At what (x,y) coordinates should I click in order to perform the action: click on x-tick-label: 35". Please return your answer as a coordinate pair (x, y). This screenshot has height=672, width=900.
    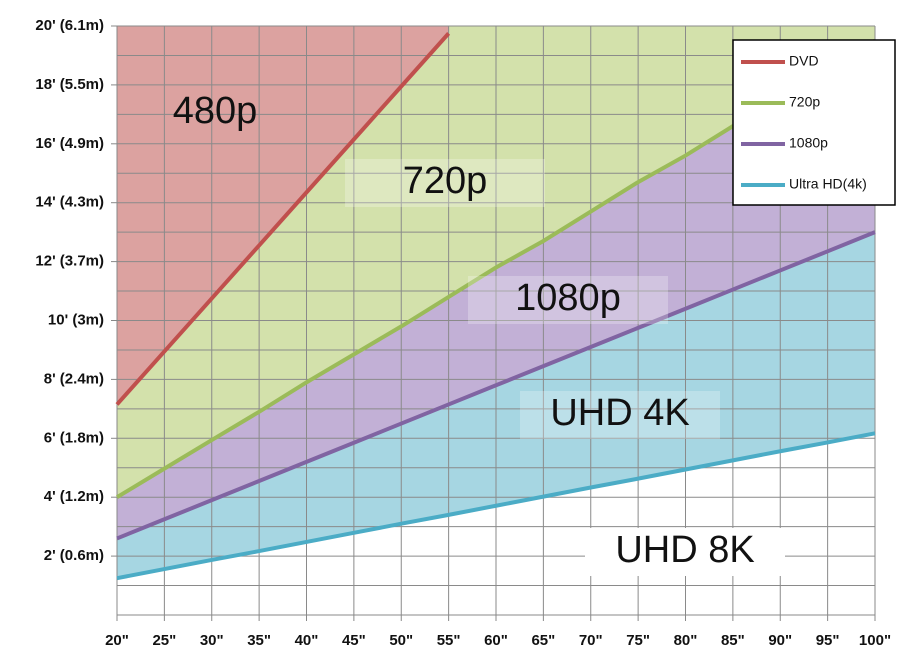
    Looking at the image, I should click on (259, 640).